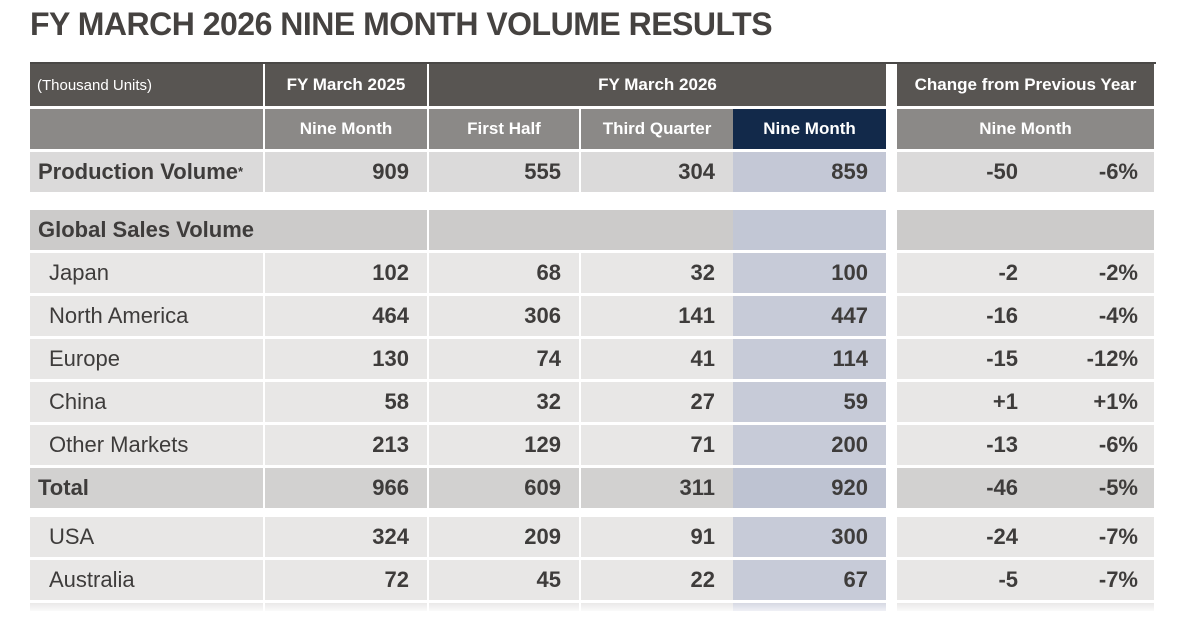  What do you see at coordinates (809, 359) in the screenshot?
I see `nine-month-value: 114` at bounding box center [809, 359].